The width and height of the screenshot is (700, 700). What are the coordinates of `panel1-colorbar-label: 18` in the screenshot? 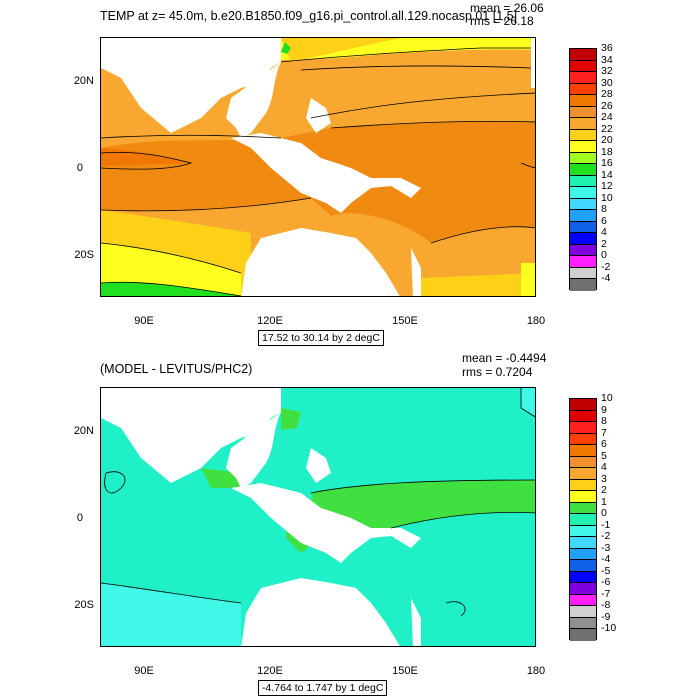 It's located at (607, 151).